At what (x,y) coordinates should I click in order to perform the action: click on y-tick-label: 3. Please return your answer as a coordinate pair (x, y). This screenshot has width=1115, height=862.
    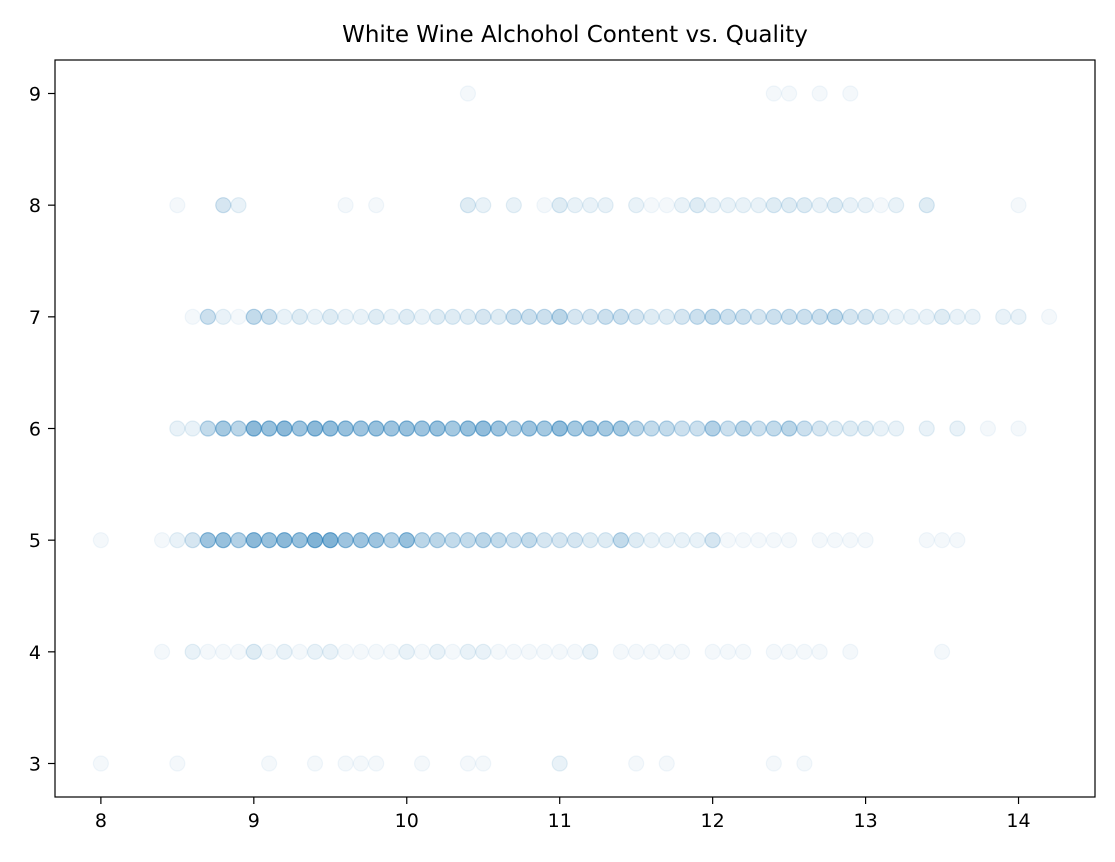
    Looking at the image, I should click on (35, 765).